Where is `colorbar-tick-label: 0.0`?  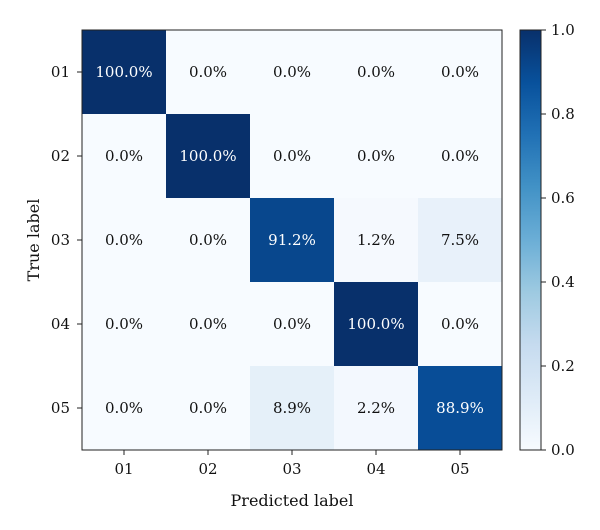 colorbar-tick-label: 0.0 is located at coordinates (563, 450).